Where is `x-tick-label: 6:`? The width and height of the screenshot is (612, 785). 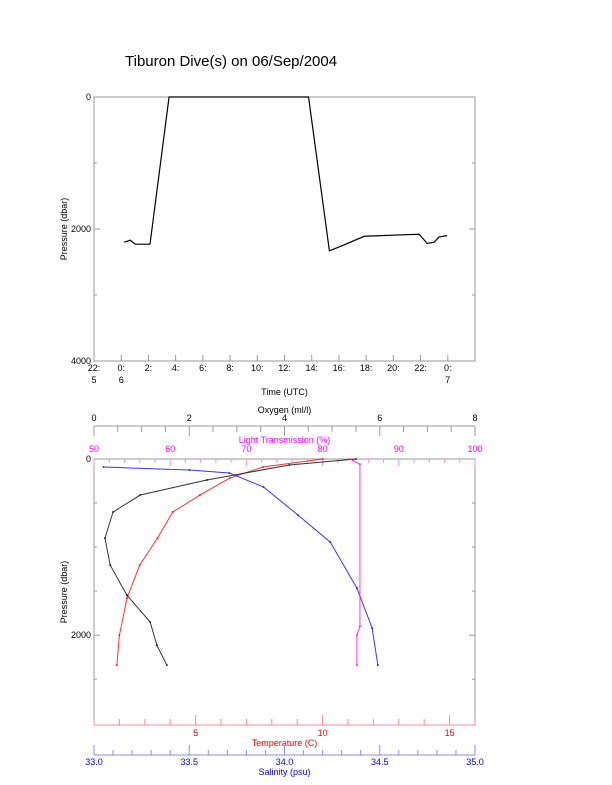
x-tick-label: 6: is located at coordinates (203, 368).